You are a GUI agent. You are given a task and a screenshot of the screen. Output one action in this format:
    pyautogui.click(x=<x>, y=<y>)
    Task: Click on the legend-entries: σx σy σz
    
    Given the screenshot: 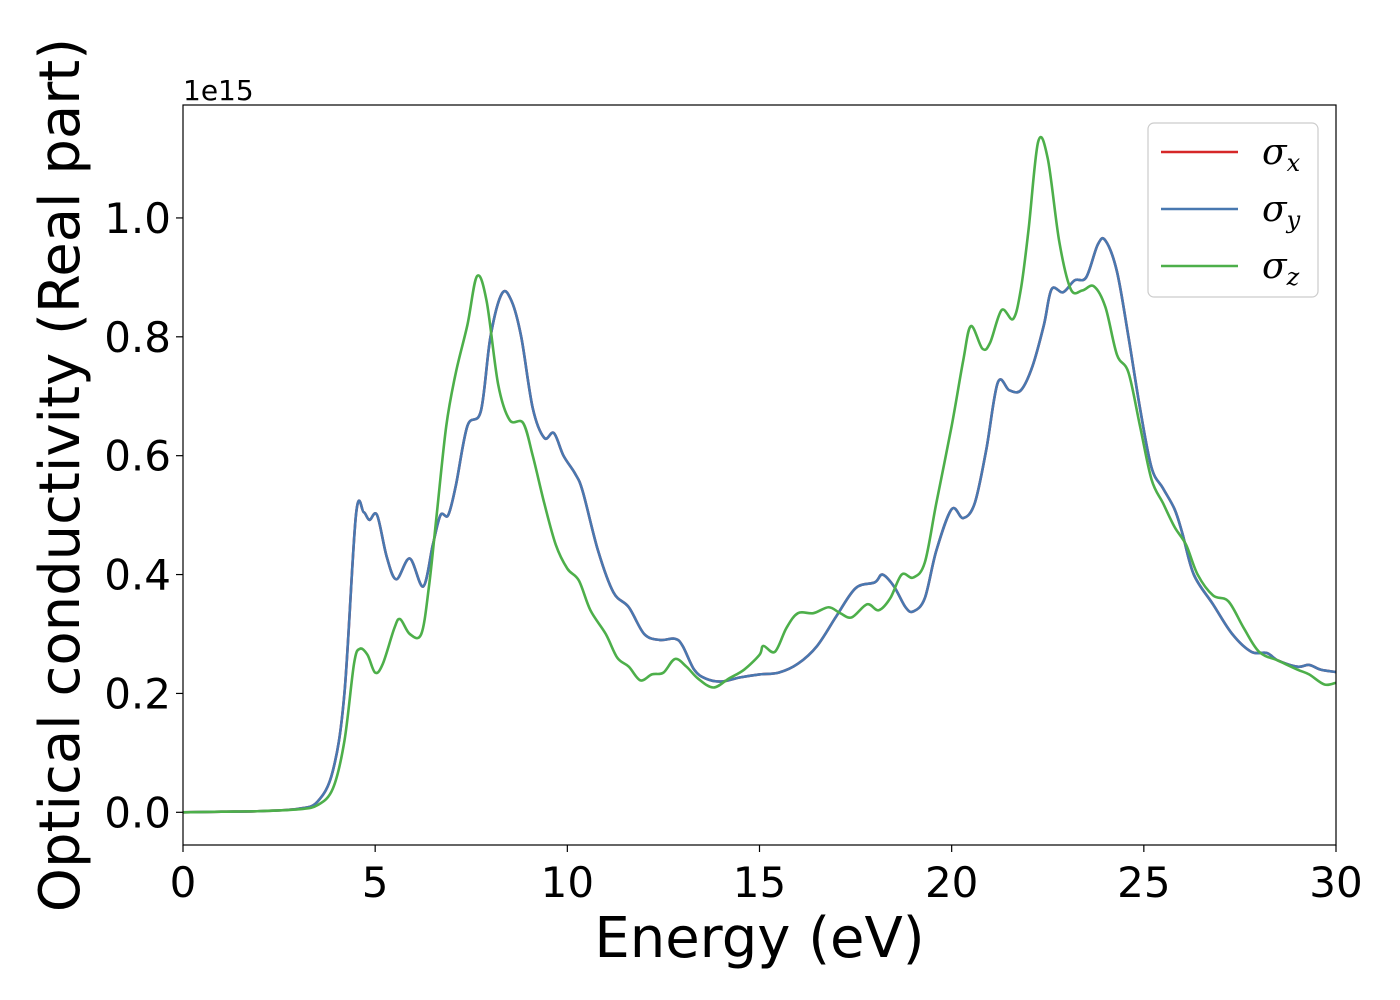 What is the action you would take?
    pyautogui.click(x=1231, y=211)
    